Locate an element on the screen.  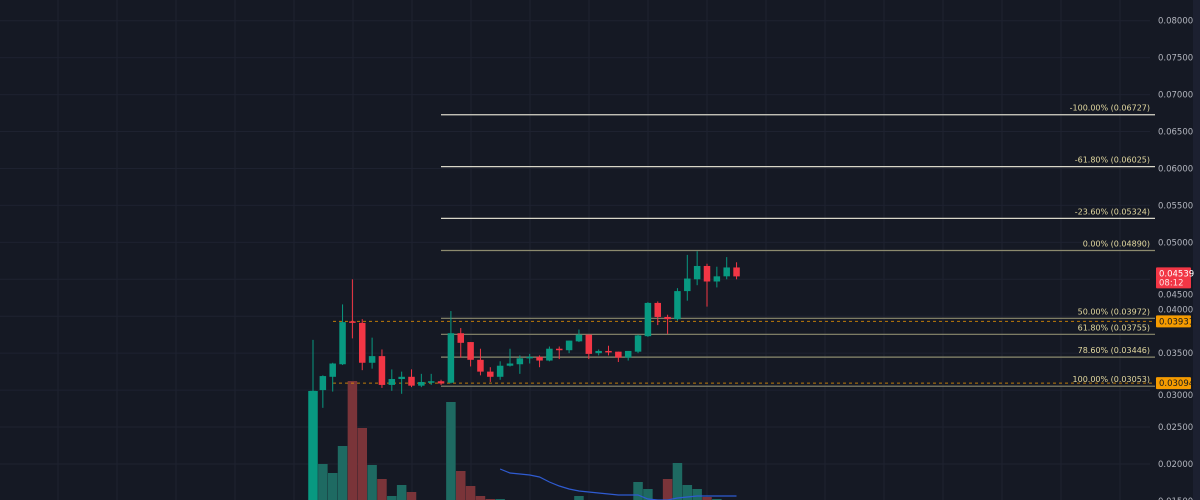
price-line-tag-label: 0.03931 is located at coordinates (1176, 322).